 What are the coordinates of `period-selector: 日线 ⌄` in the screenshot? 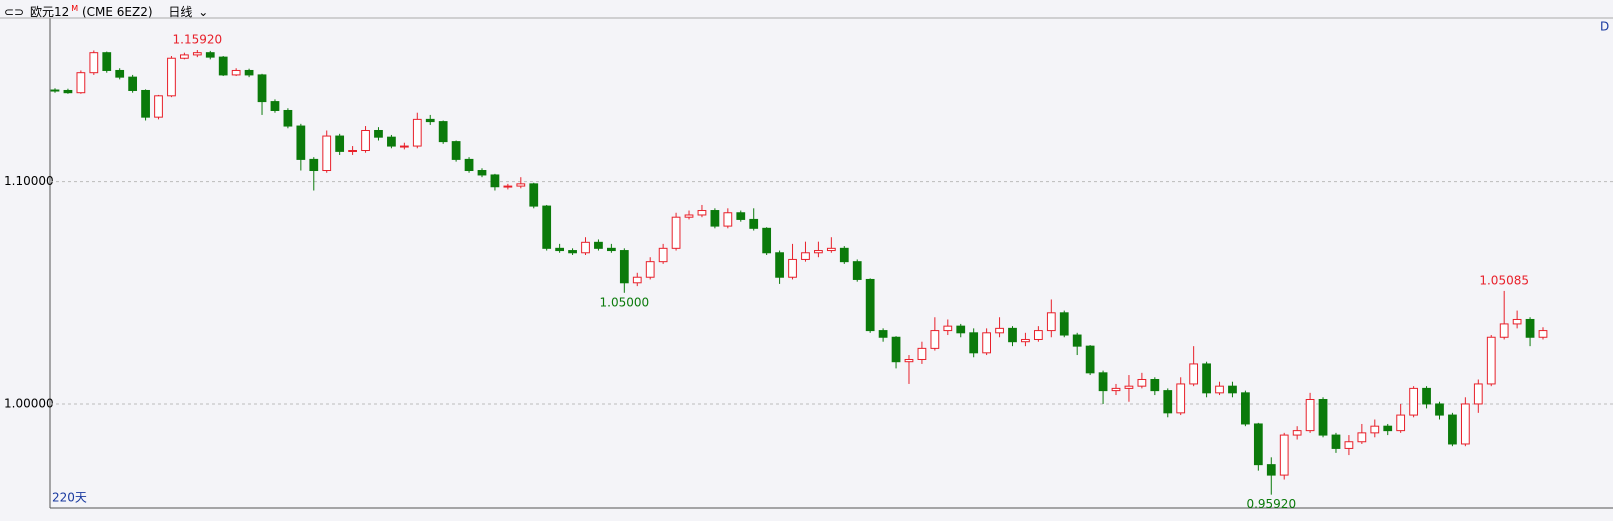 It's located at (188, 12).